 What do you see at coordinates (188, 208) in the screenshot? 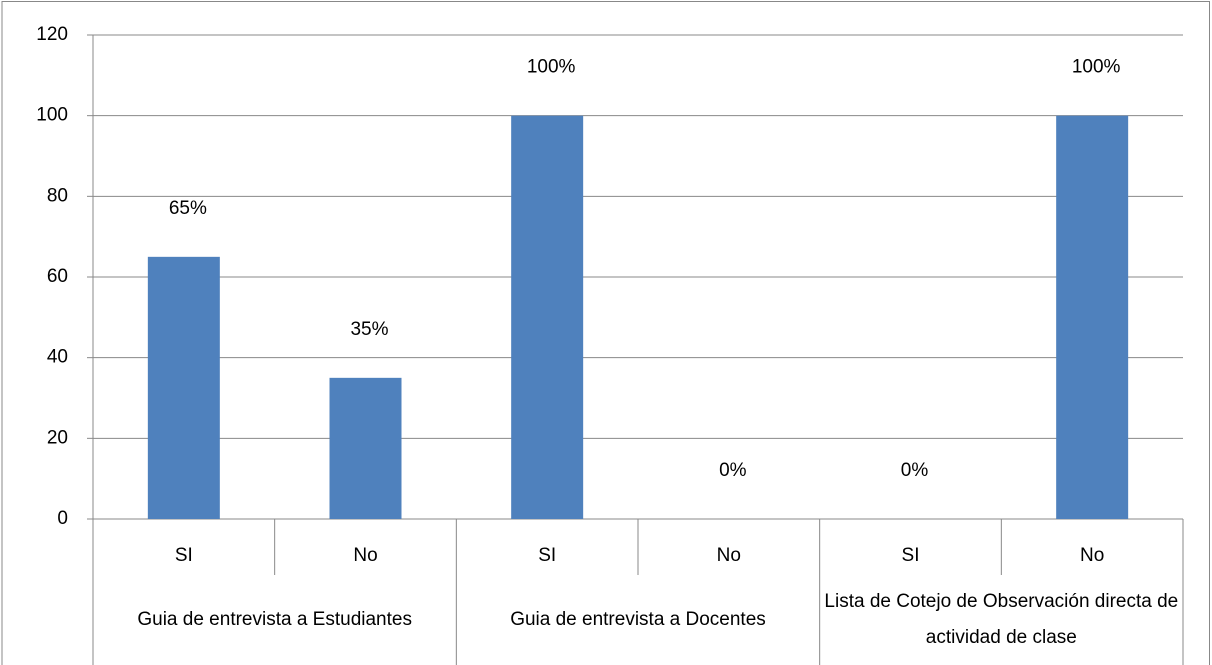
I see `value-label: 65%` at bounding box center [188, 208].